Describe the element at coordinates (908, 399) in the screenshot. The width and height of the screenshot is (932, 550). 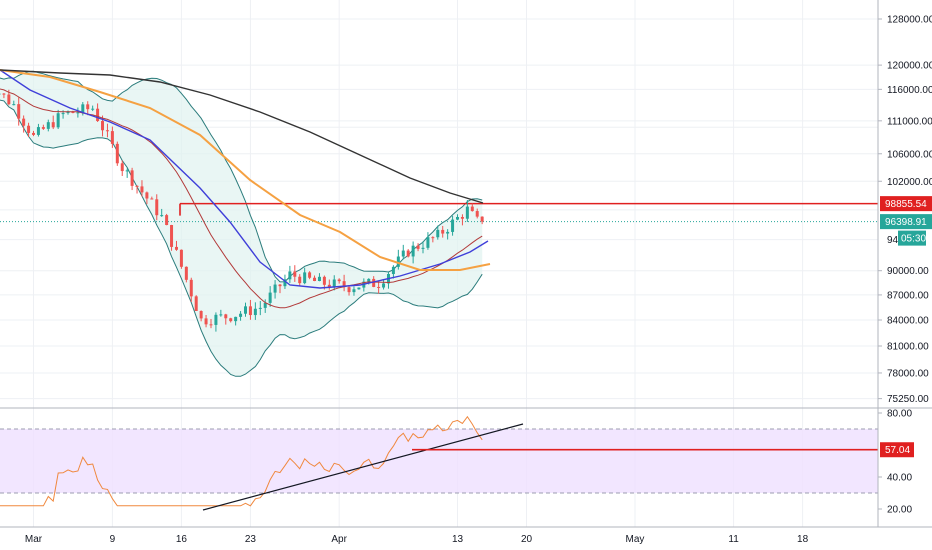
I see `price-tick-label: 75250.00` at that location.